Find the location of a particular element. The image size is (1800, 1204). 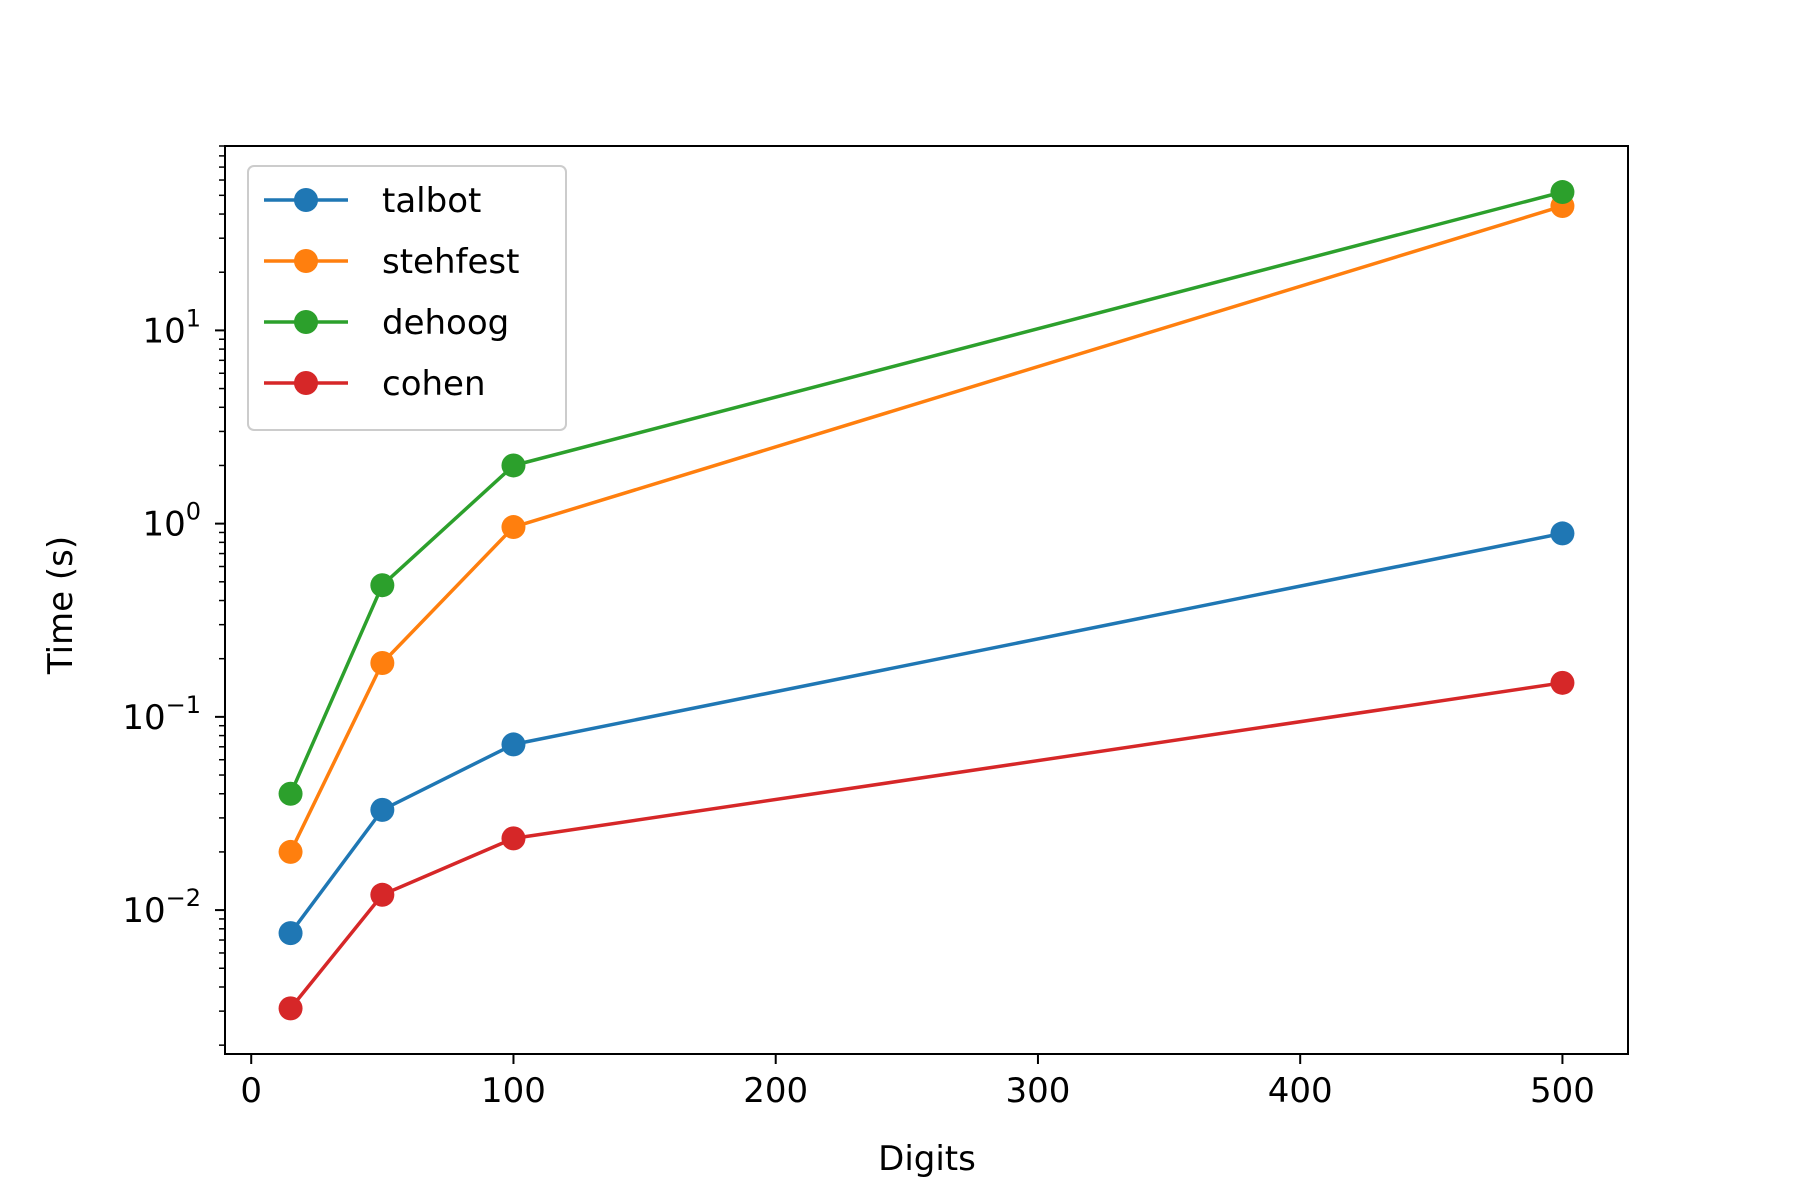

legend-marker-stehfest is located at coordinates (306, 261).